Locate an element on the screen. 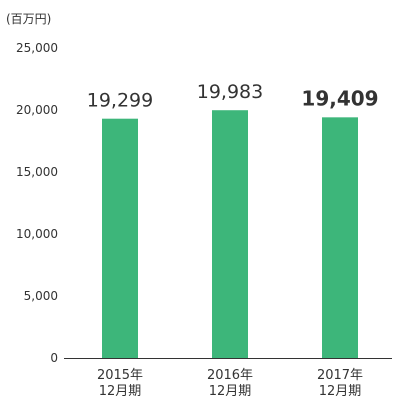 Image resolution: width=393 pixels, height=396 pixels. x-tick-label: 2016年 12月期 is located at coordinates (230, 382).